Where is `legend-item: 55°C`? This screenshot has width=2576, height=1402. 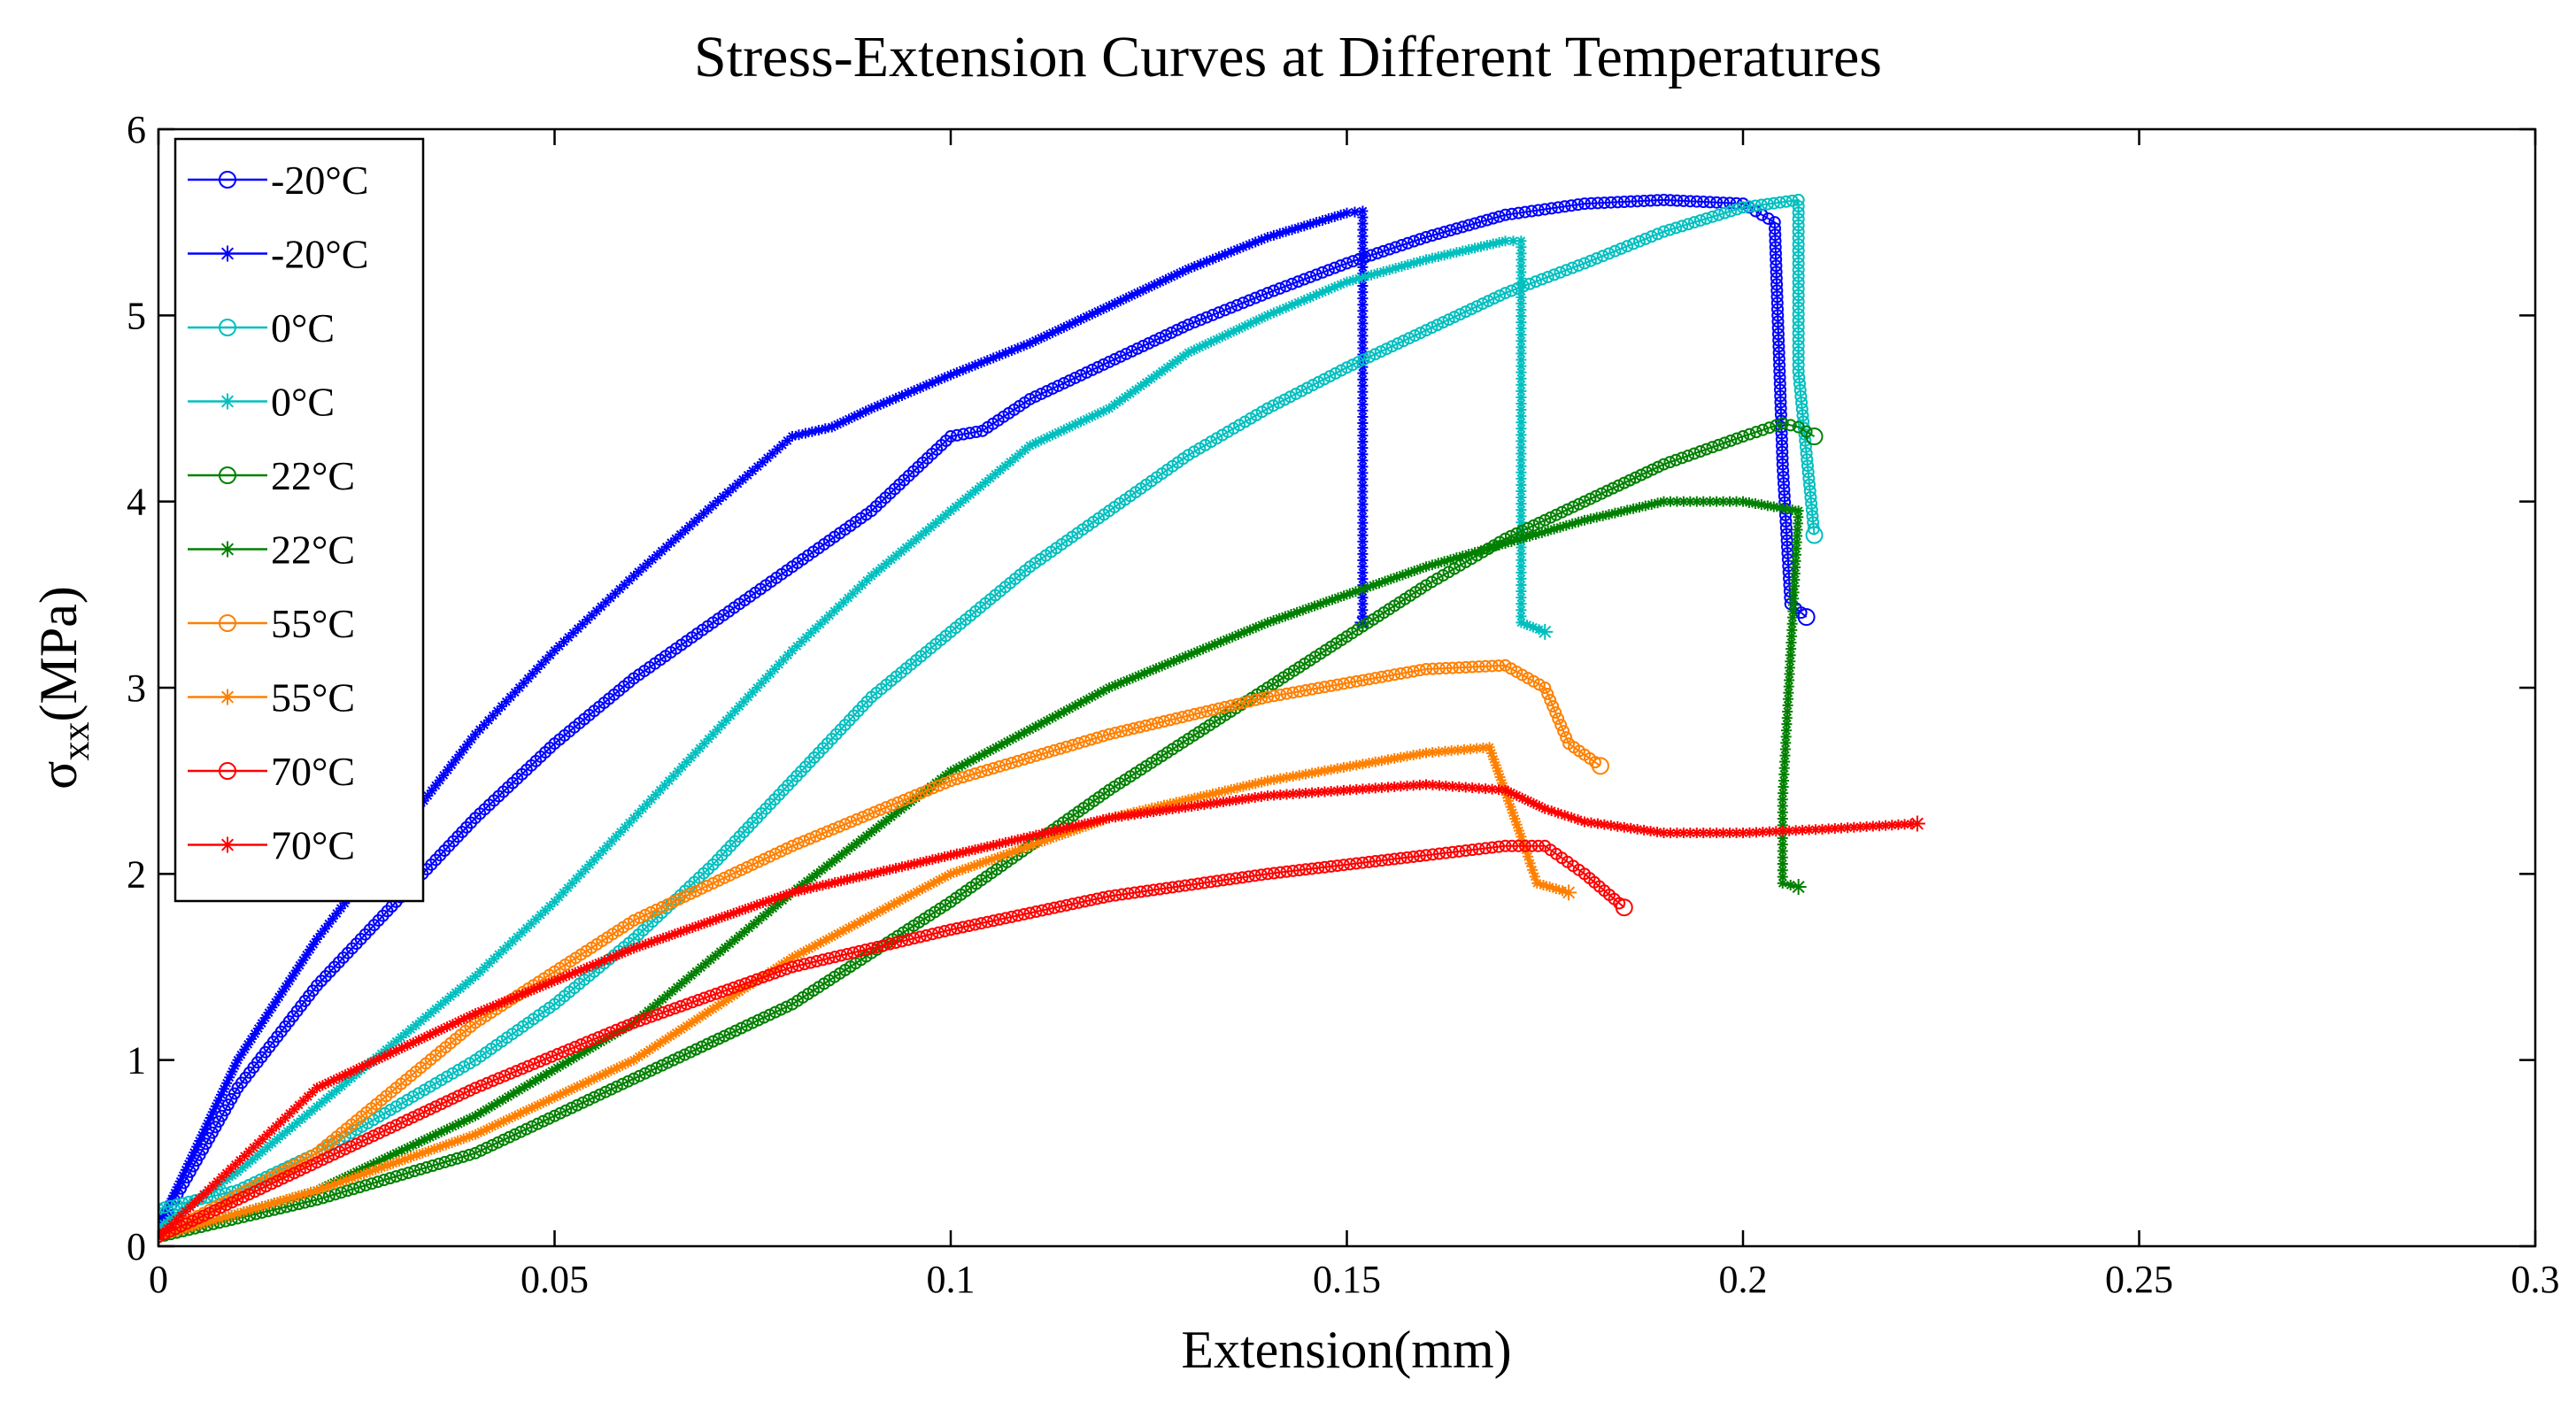
legend-item: 55°C is located at coordinates (271, 623).